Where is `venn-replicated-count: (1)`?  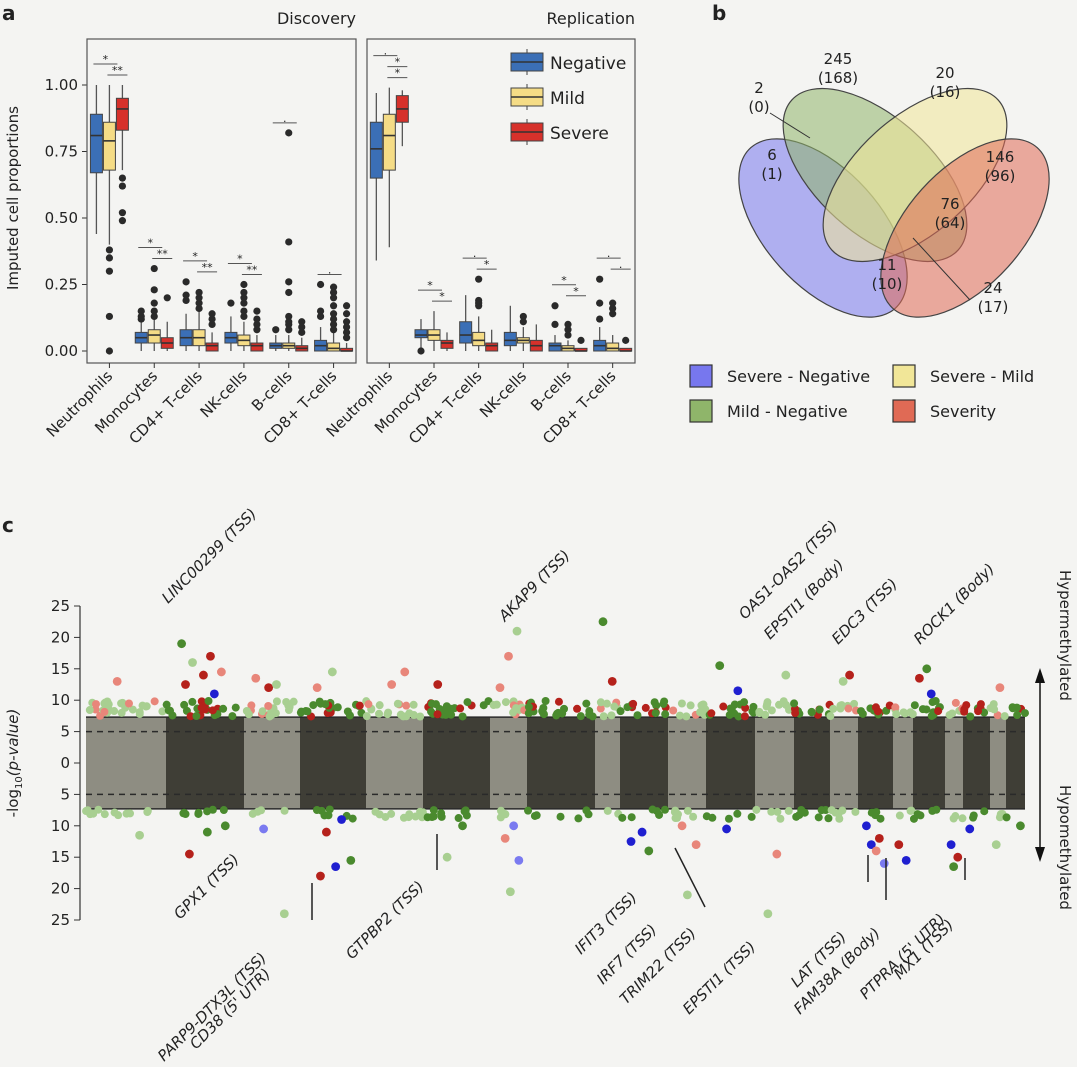 venn-replicated-count: (1) is located at coordinates (771, 174).